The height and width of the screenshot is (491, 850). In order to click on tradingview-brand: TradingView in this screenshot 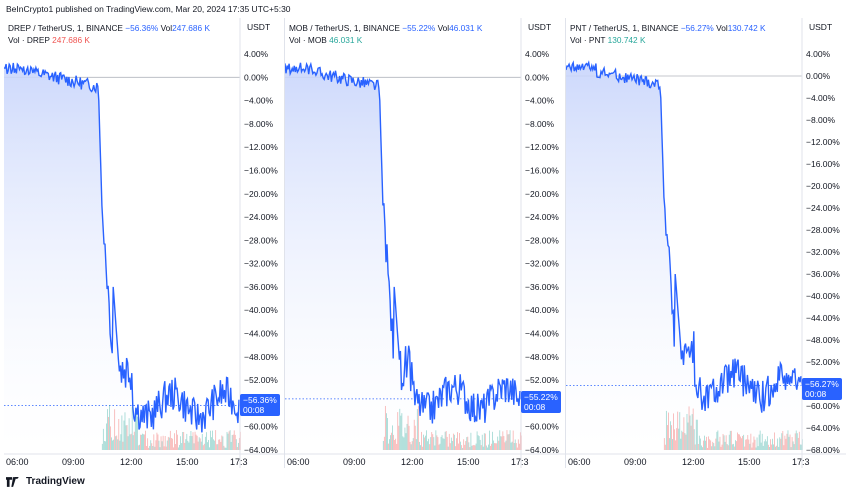, I will do `click(45, 481)`.